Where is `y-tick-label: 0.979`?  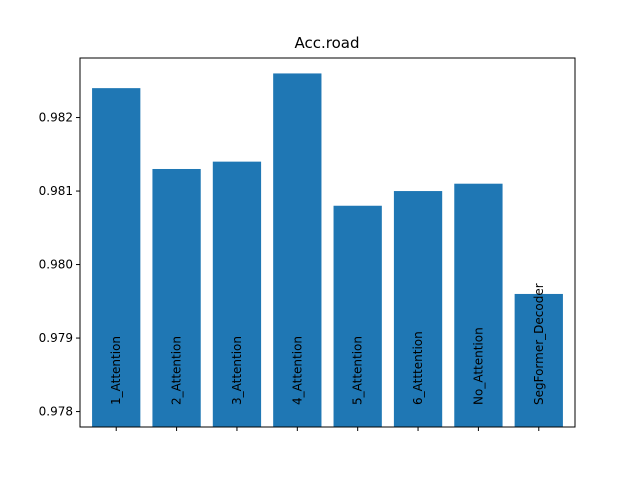
y-tick-label: 0.979 is located at coordinates (56, 338).